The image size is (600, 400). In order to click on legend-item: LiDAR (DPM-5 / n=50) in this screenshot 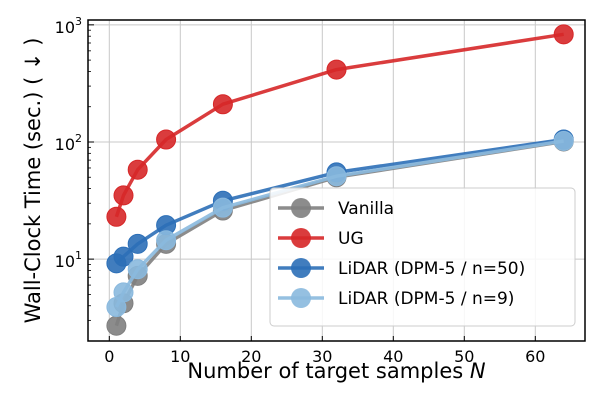, I will do `click(401, 268)`.